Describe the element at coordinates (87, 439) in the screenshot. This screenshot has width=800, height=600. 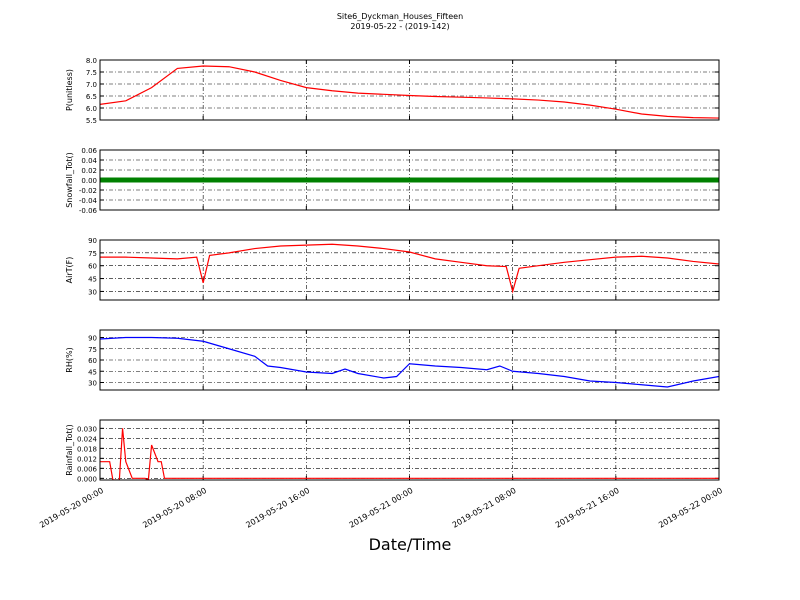
I see `y-tick-label: 0.024` at that location.